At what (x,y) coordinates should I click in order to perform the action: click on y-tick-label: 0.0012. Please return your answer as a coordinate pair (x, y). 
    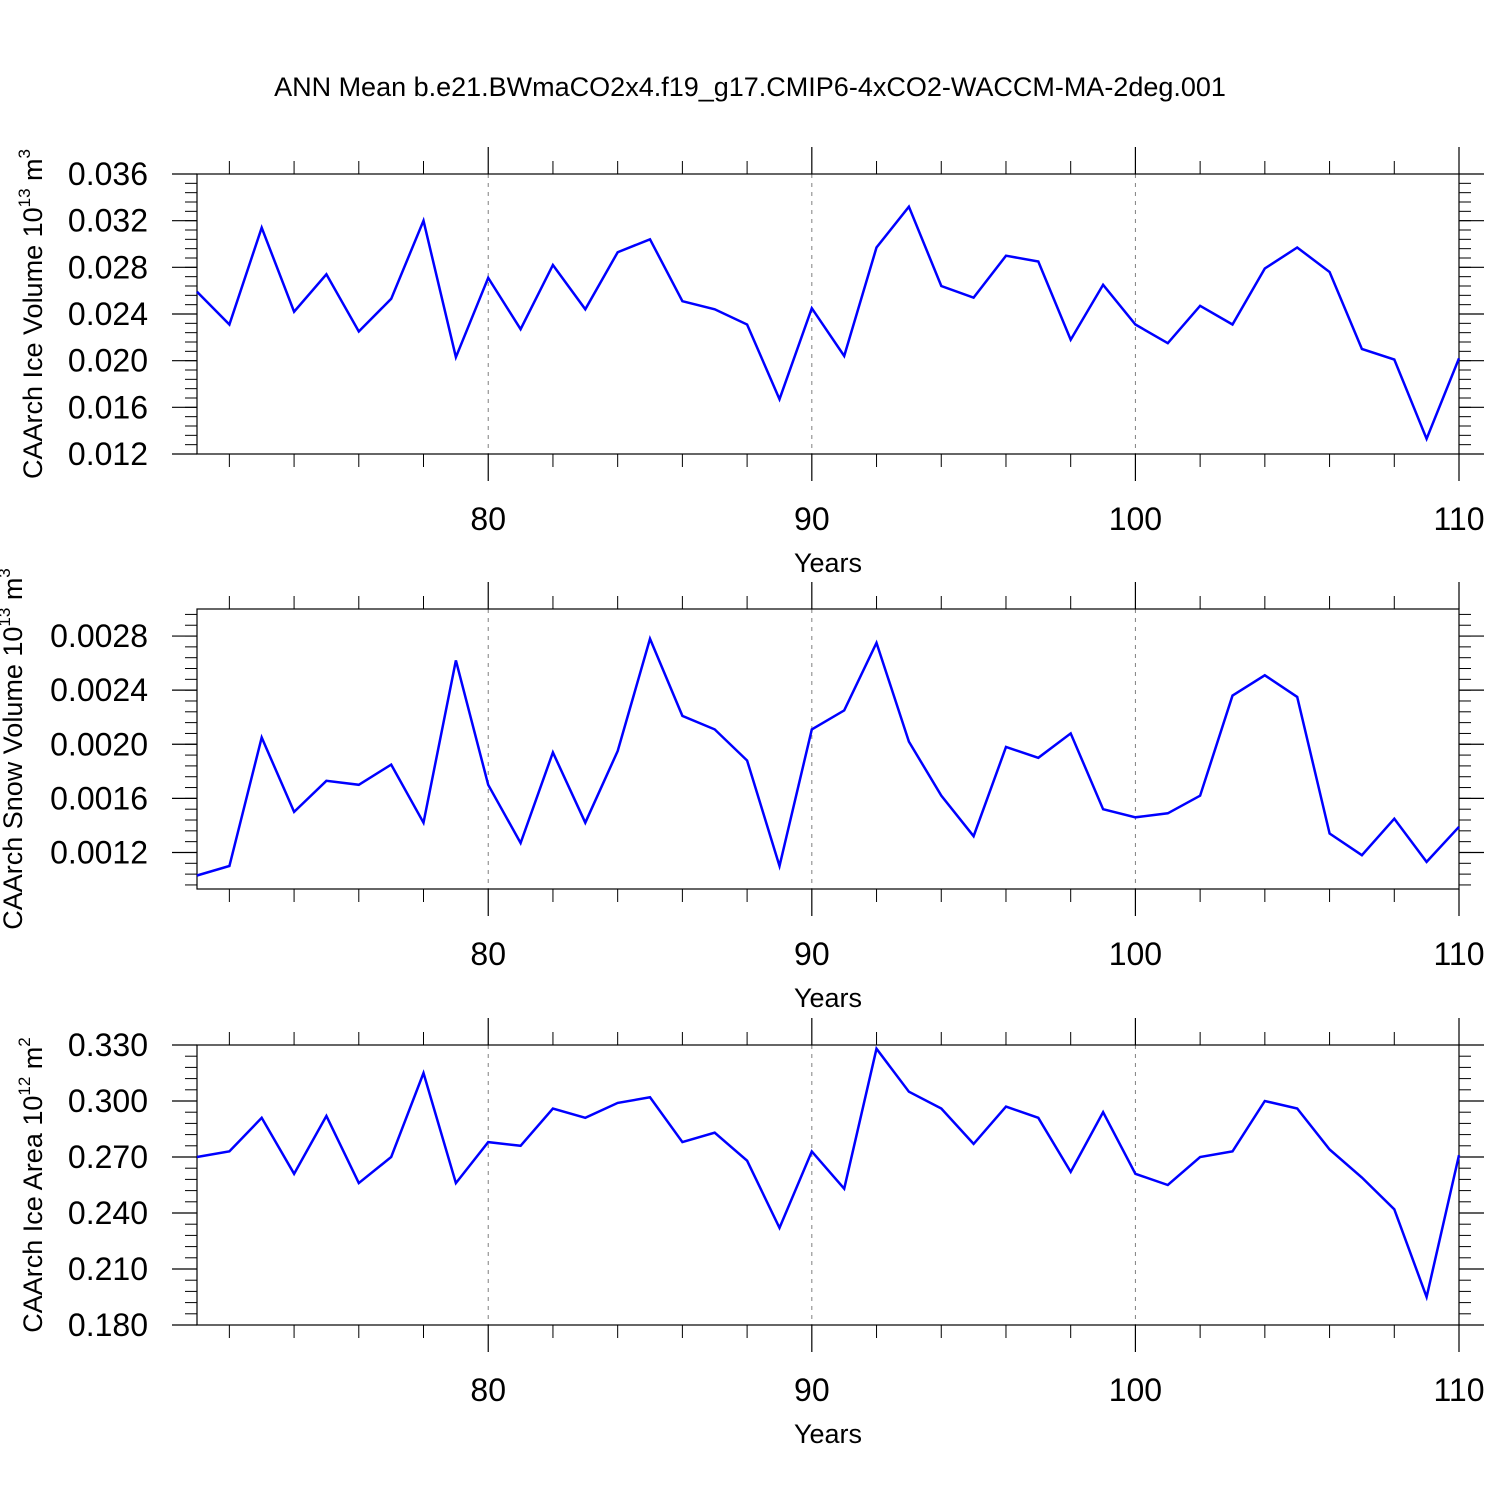
    Looking at the image, I should click on (99, 852).